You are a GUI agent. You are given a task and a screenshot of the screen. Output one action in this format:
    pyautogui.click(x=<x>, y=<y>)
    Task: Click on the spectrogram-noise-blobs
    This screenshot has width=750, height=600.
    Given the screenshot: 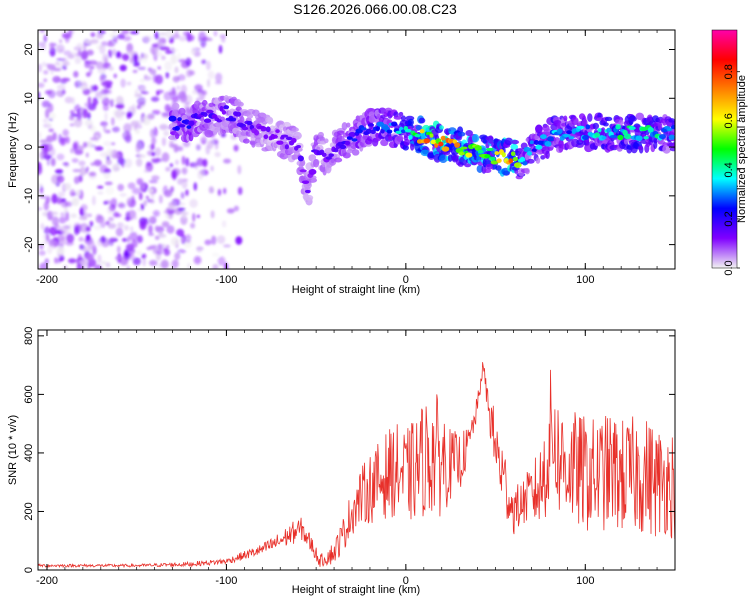 What is the action you would take?
    pyautogui.click(x=141, y=149)
    